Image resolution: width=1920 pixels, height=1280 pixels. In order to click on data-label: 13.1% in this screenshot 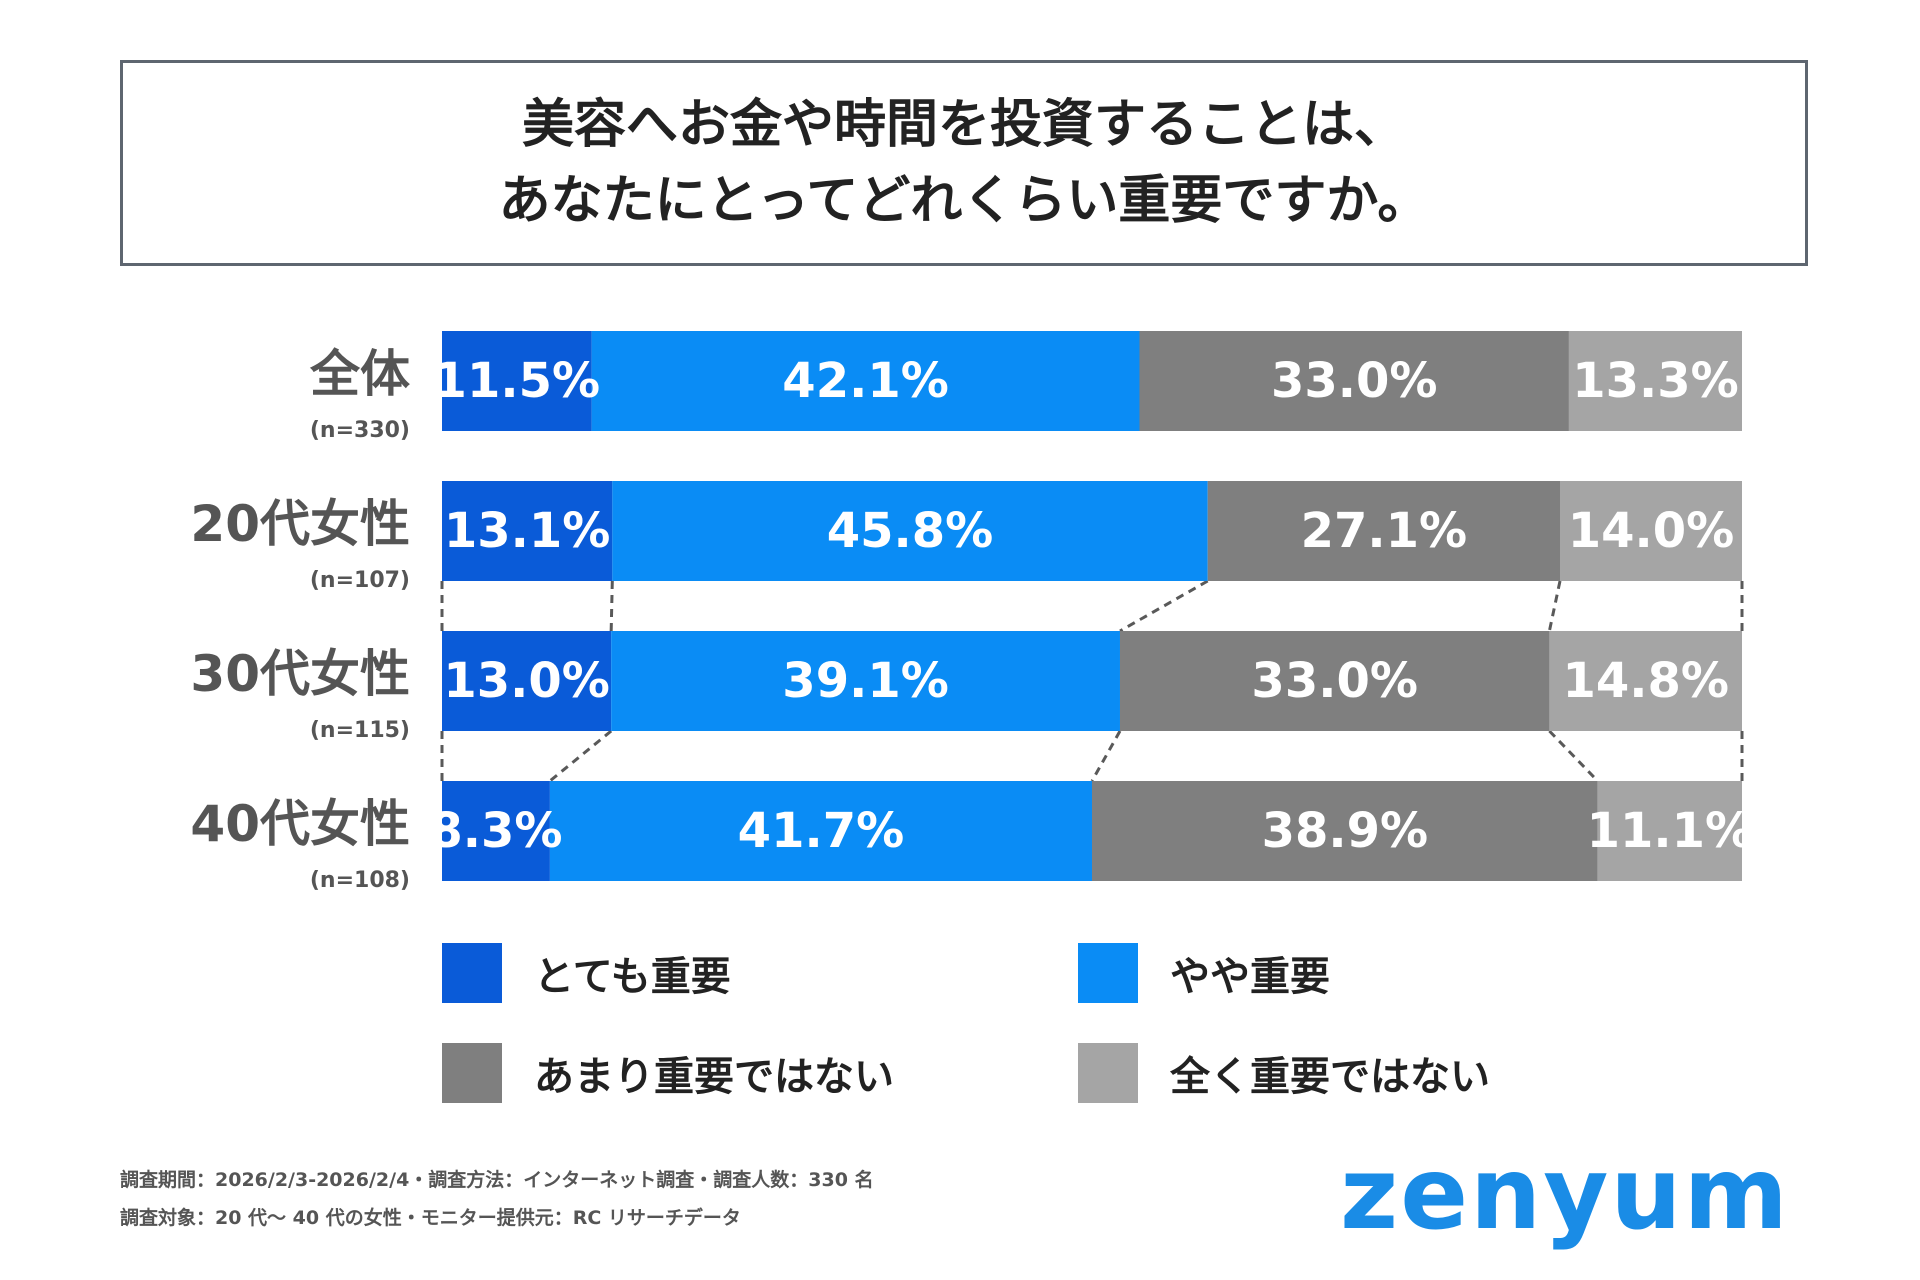, I will do `click(527, 531)`.